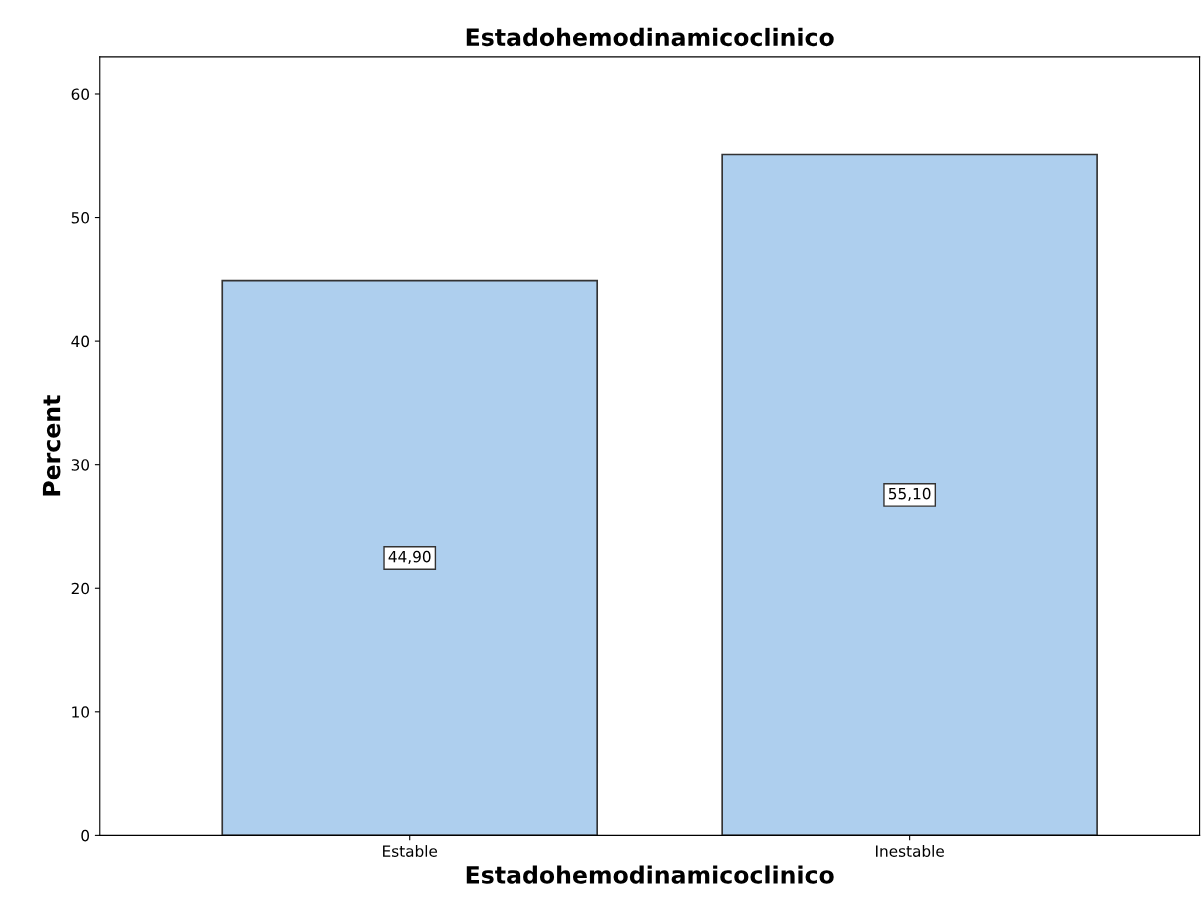  I want to click on data-label: 55,10, so click(909, 494).